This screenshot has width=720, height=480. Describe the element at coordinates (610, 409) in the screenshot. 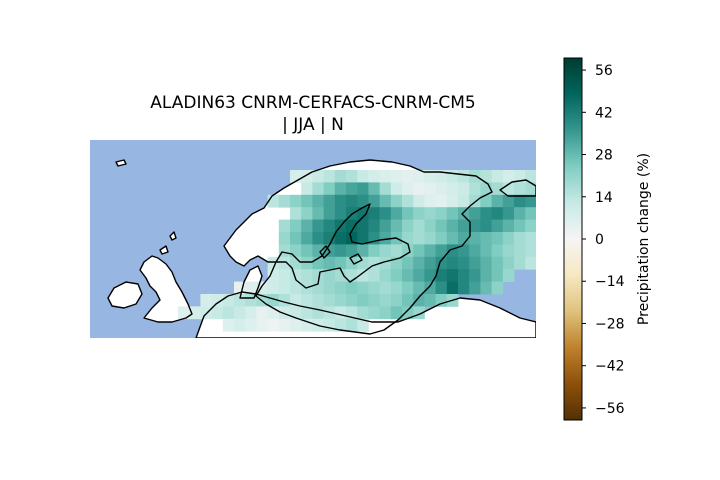

I see `colorbar-tick-label: −56` at that location.